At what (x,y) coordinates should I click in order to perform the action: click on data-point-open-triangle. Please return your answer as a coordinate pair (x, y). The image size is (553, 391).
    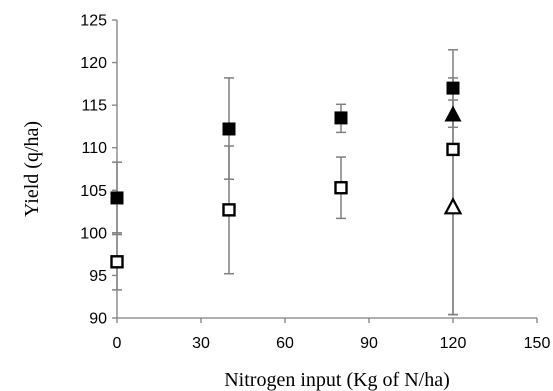
    Looking at the image, I should click on (453, 205).